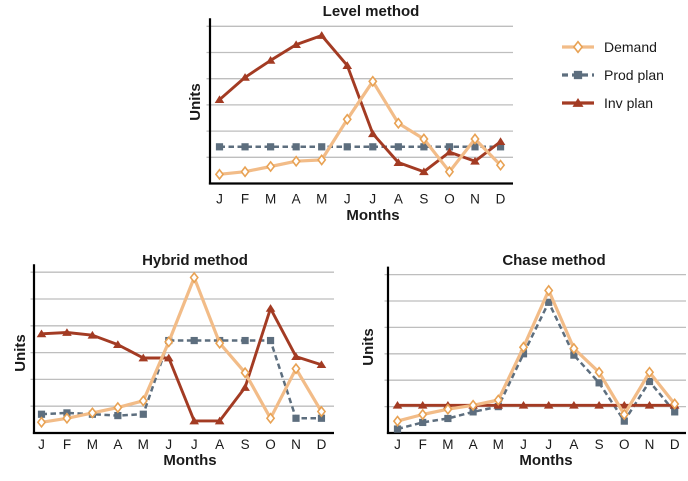 Image resolution: width=688 pixels, height=481 pixels. I want to click on inv-plan-legend-swatch-icon, so click(578, 102).